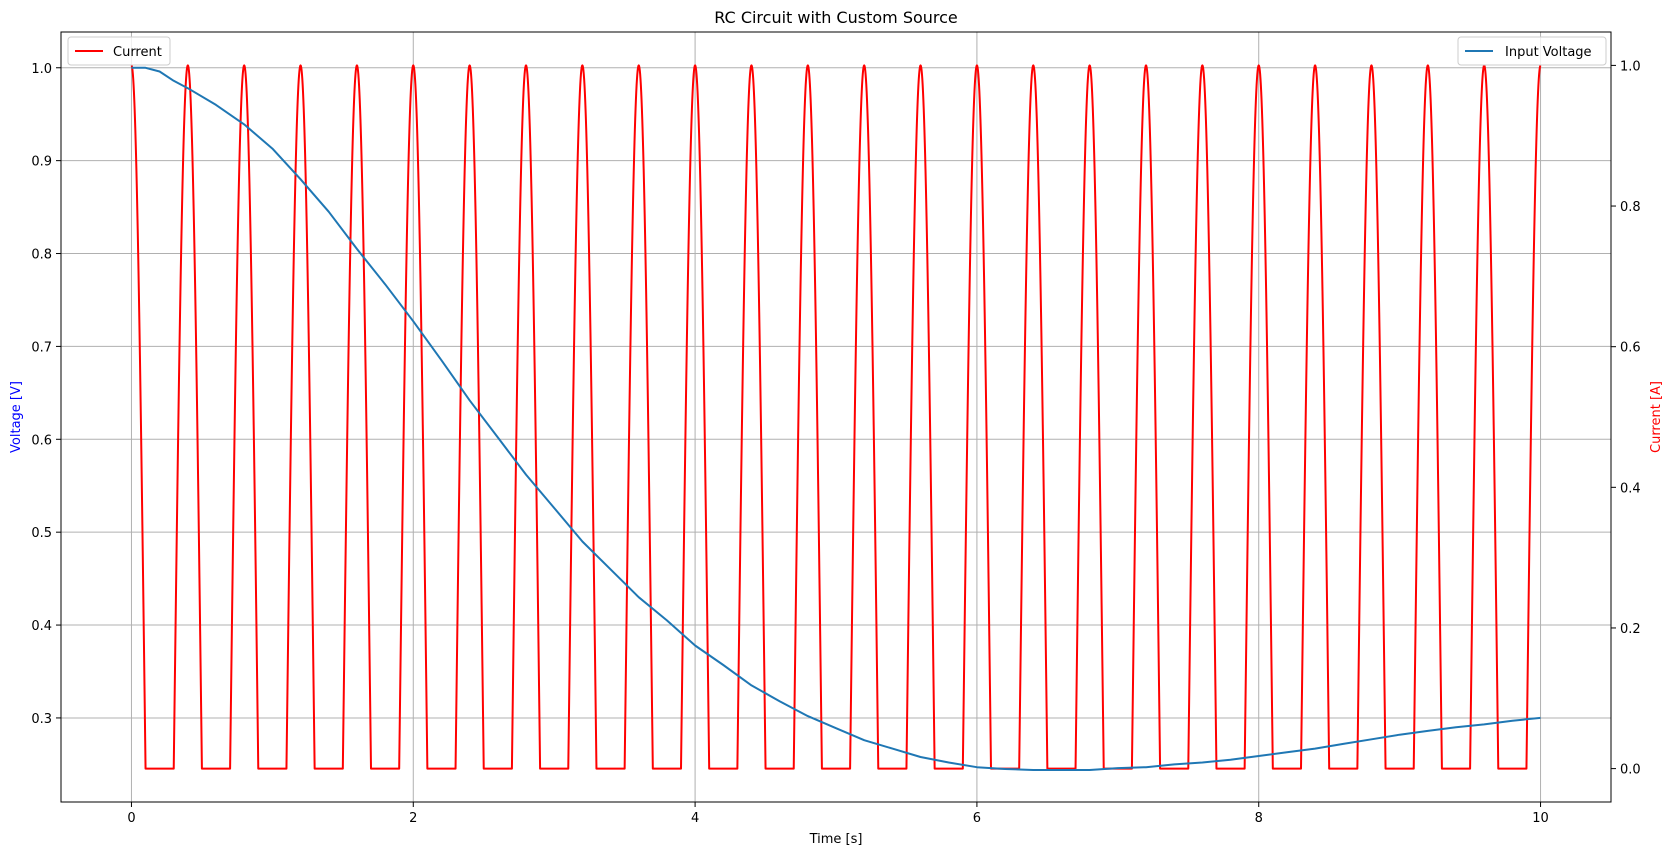  Describe the element at coordinates (41, 69) in the screenshot. I see `y-left-tick-label: 1.0` at that location.